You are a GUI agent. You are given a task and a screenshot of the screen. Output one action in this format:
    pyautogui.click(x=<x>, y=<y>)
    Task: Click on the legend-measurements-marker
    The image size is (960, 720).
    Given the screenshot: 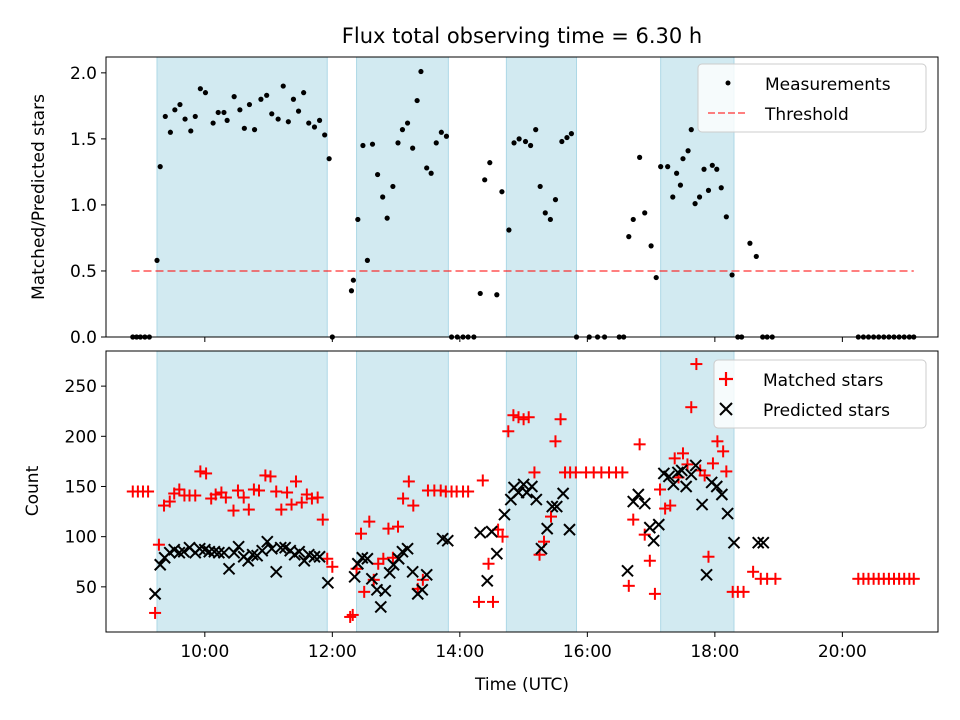 What is the action you would take?
    pyautogui.click(x=728, y=83)
    